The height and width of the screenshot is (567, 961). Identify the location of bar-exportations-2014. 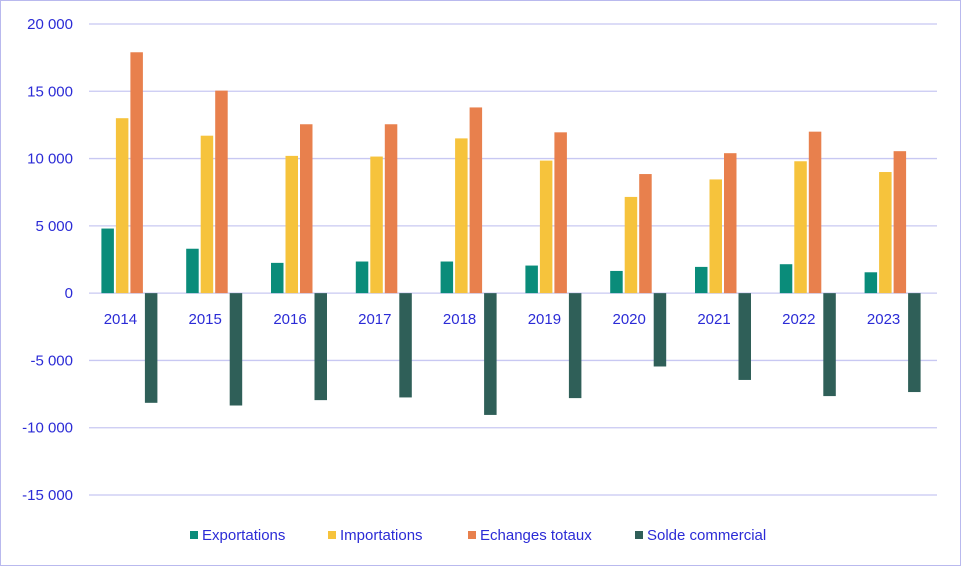
(107, 261).